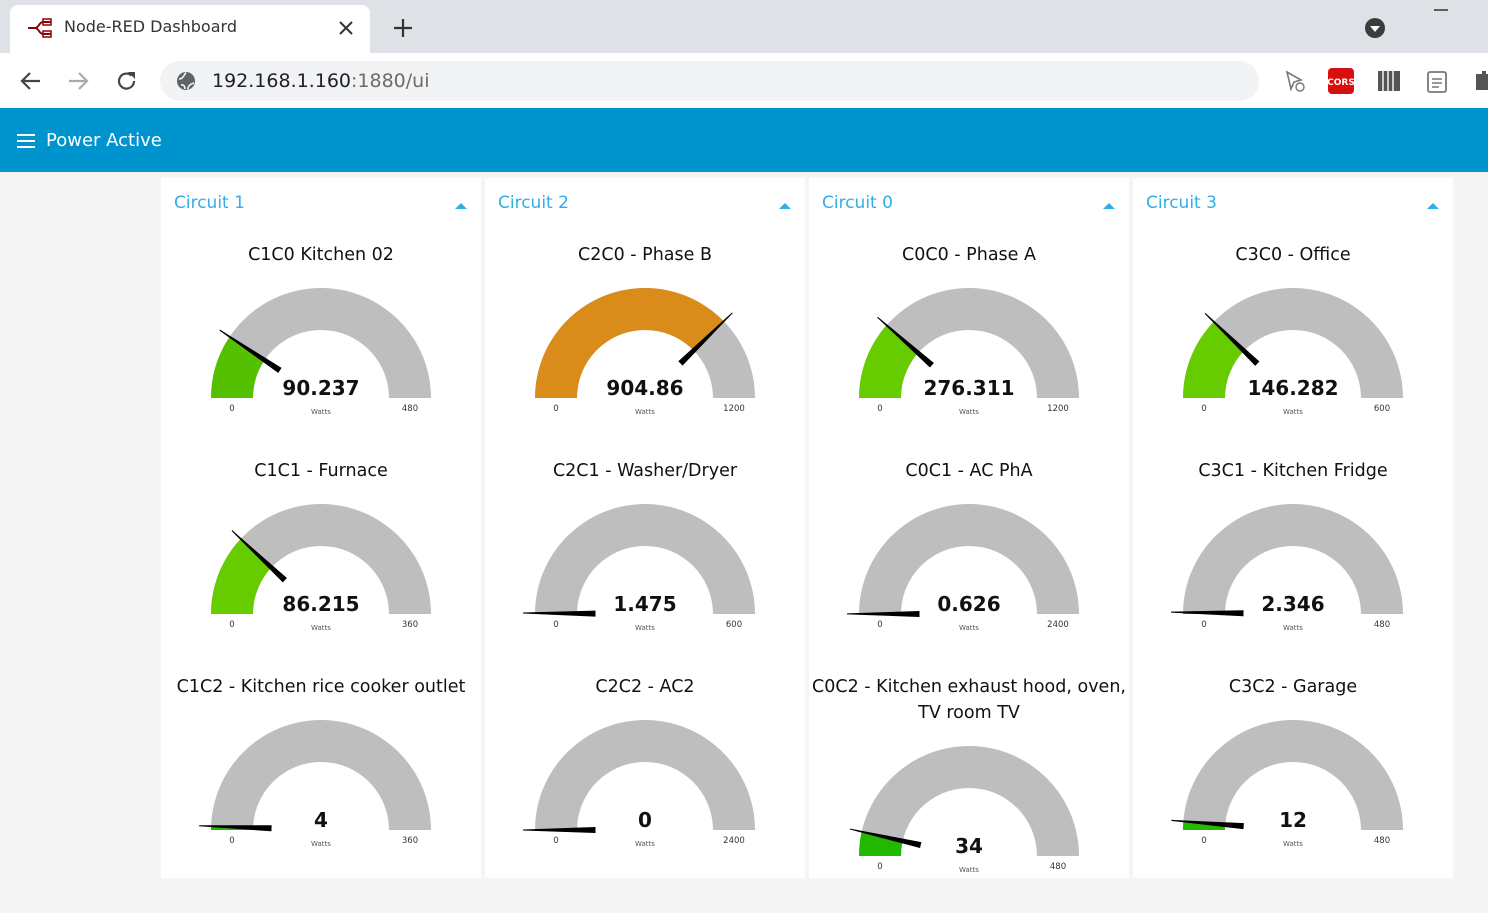 The image size is (1488, 913). I want to click on tab-close, so click(346, 28).